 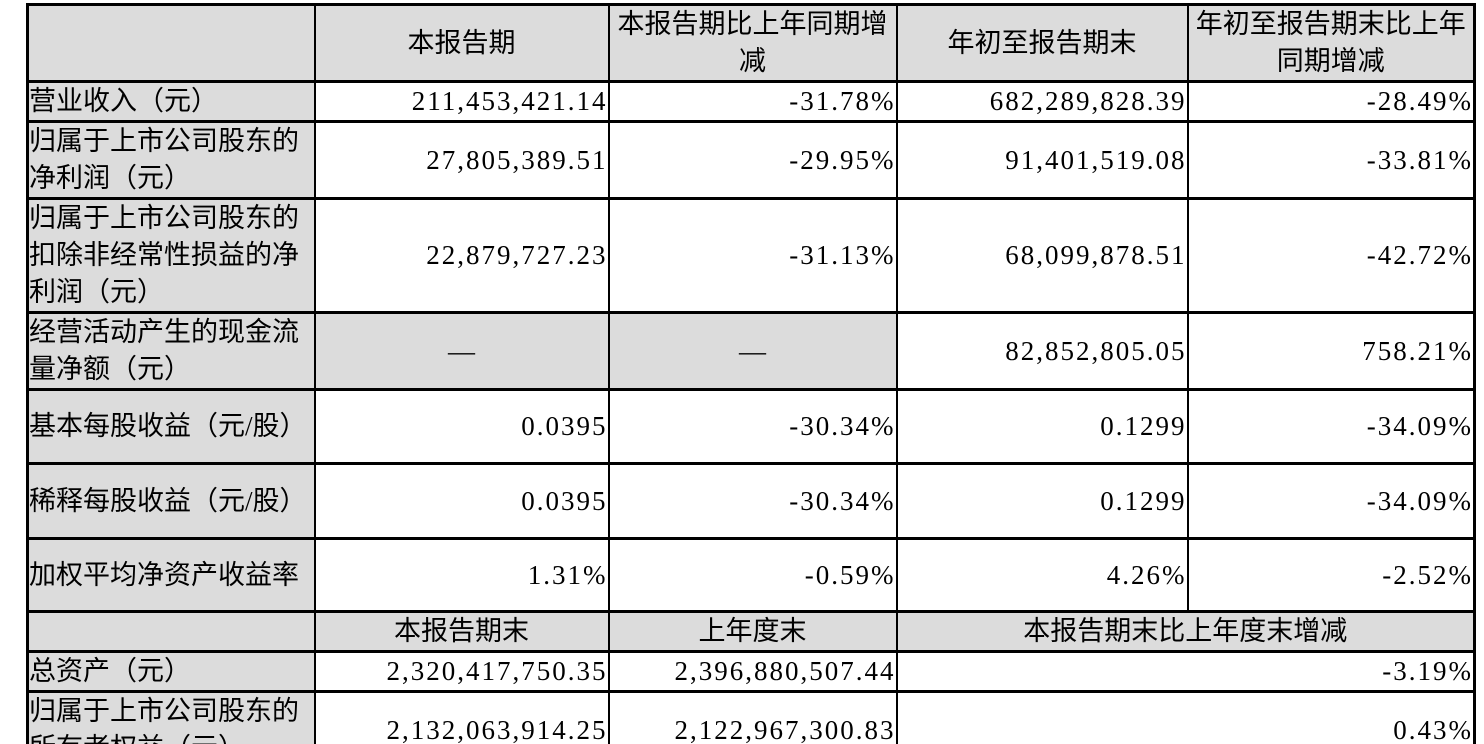 What do you see at coordinates (1331, 255) in the screenshot?
I see `value-cell: -42.72%` at bounding box center [1331, 255].